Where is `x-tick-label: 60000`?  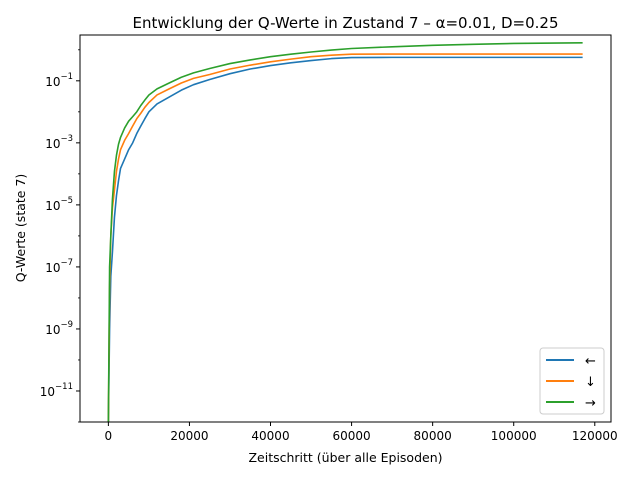
x-tick-label: 60000 is located at coordinates (351, 436).